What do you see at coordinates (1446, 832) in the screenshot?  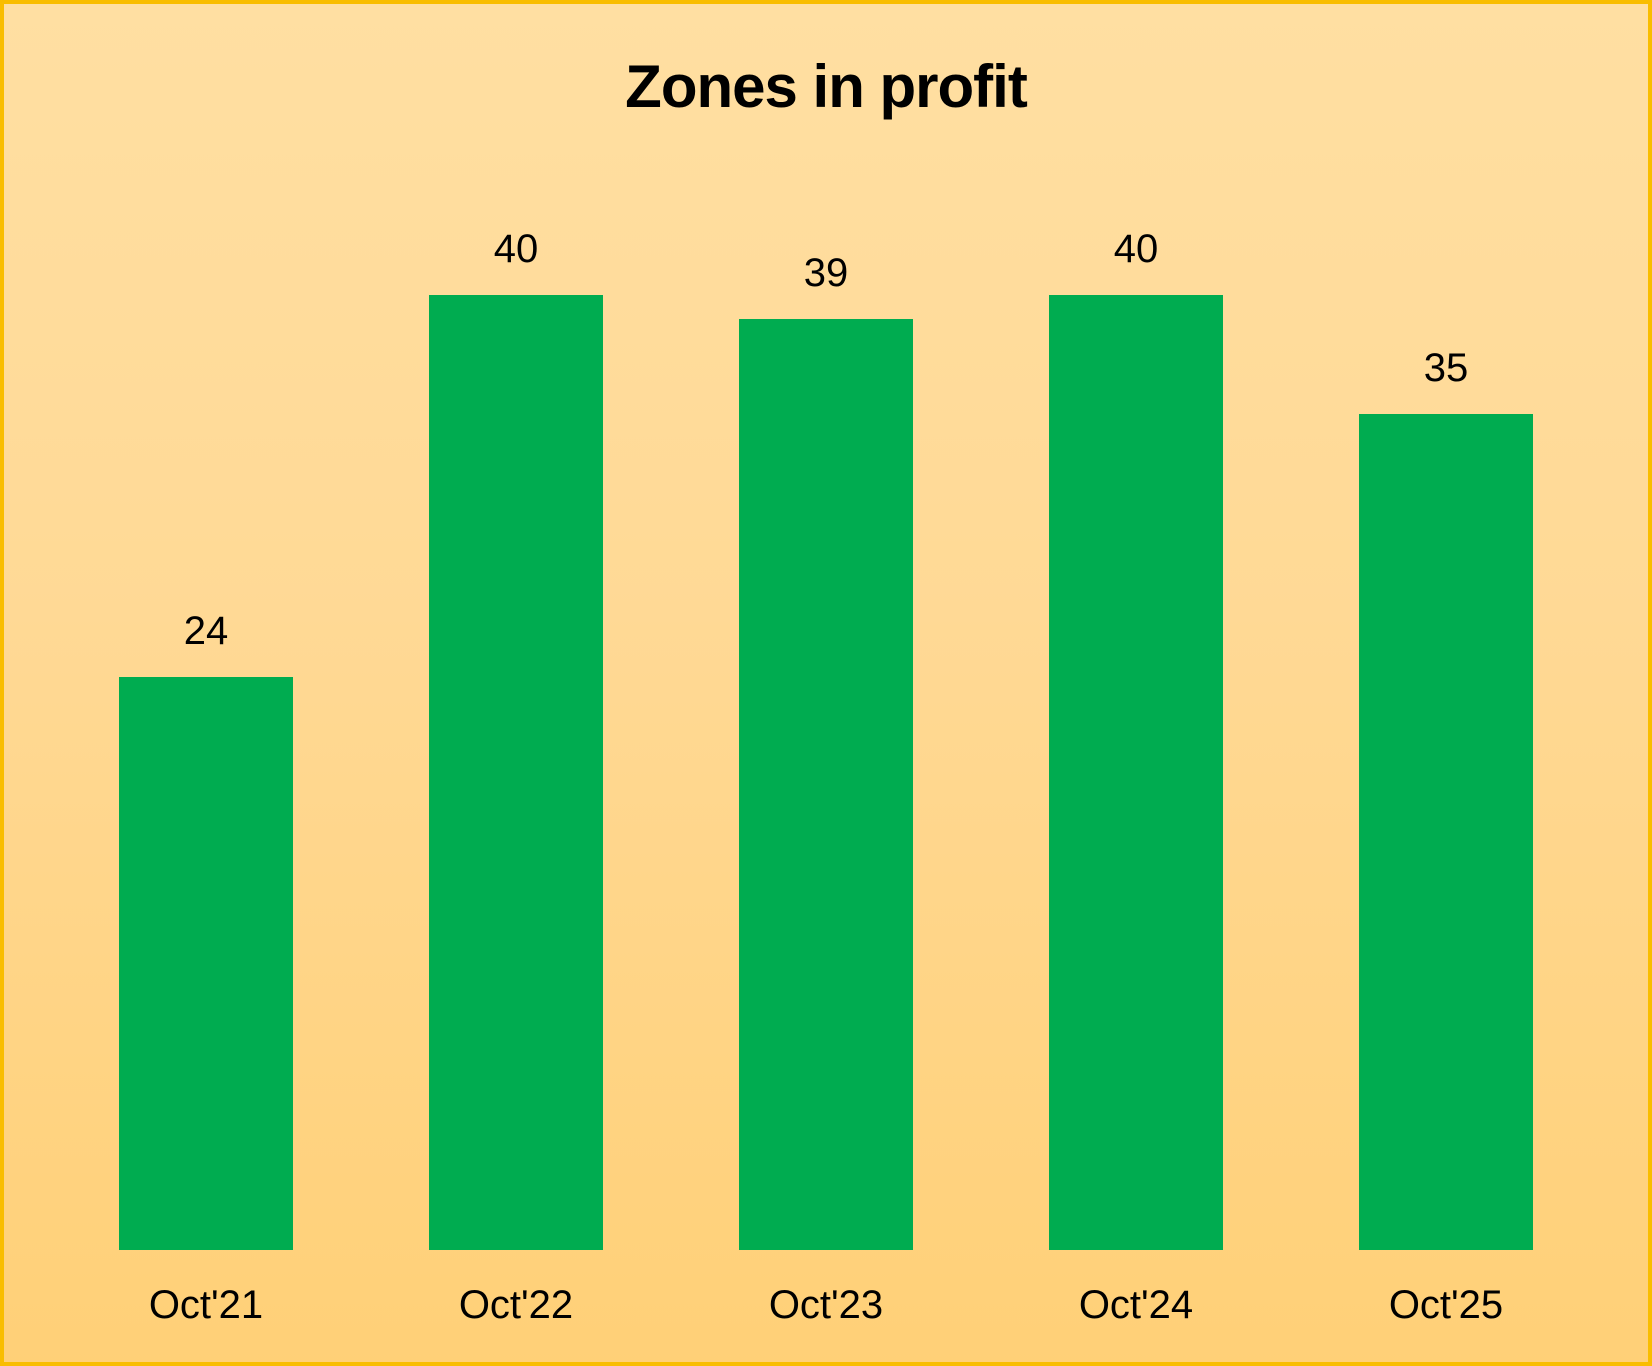 I see `bar-oct25` at bounding box center [1446, 832].